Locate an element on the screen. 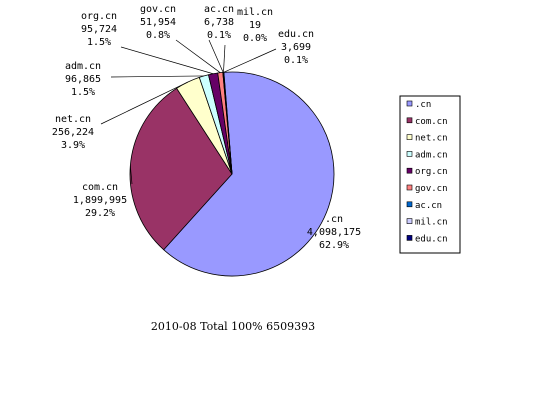  slice-label-name-com-cn: com.cn is located at coordinates (100, 187).